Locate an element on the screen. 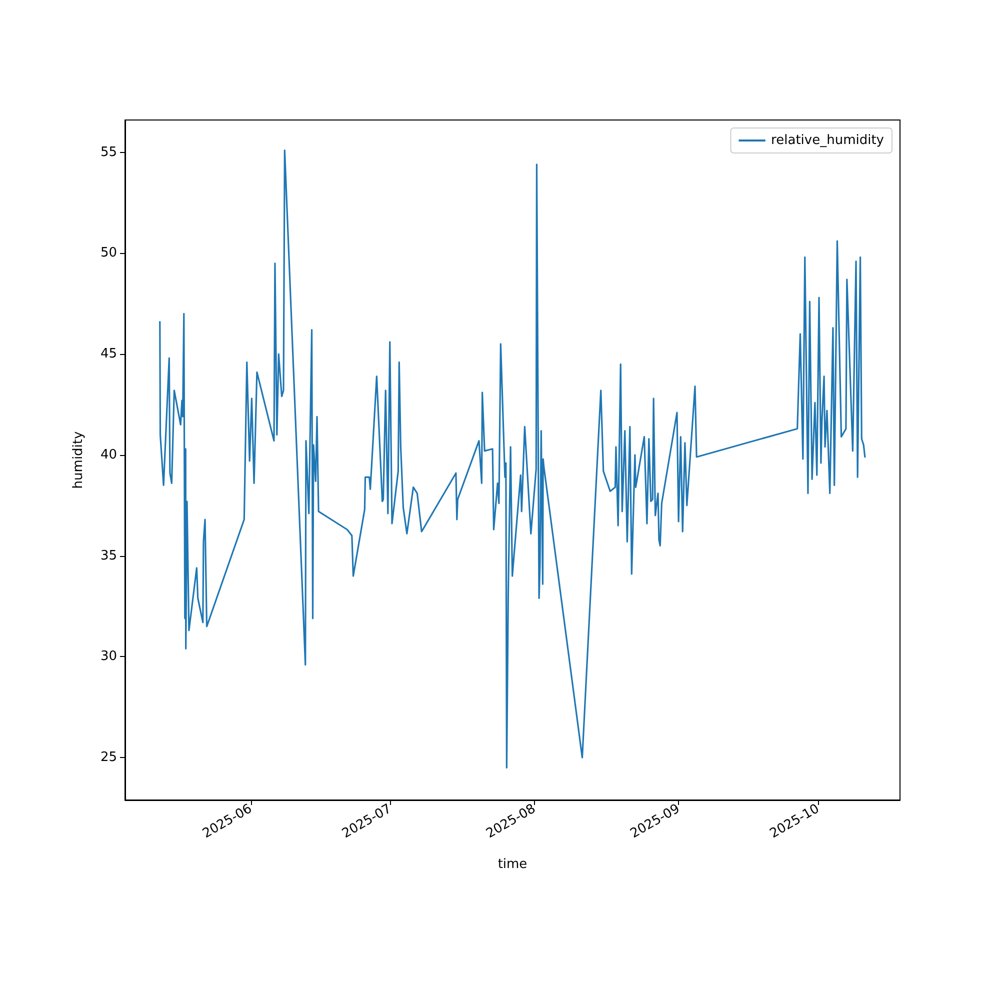 Image resolution: width=1000 pixels, height=1000 pixels. y-tick-label: 30 is located at coordinates (108, 656).